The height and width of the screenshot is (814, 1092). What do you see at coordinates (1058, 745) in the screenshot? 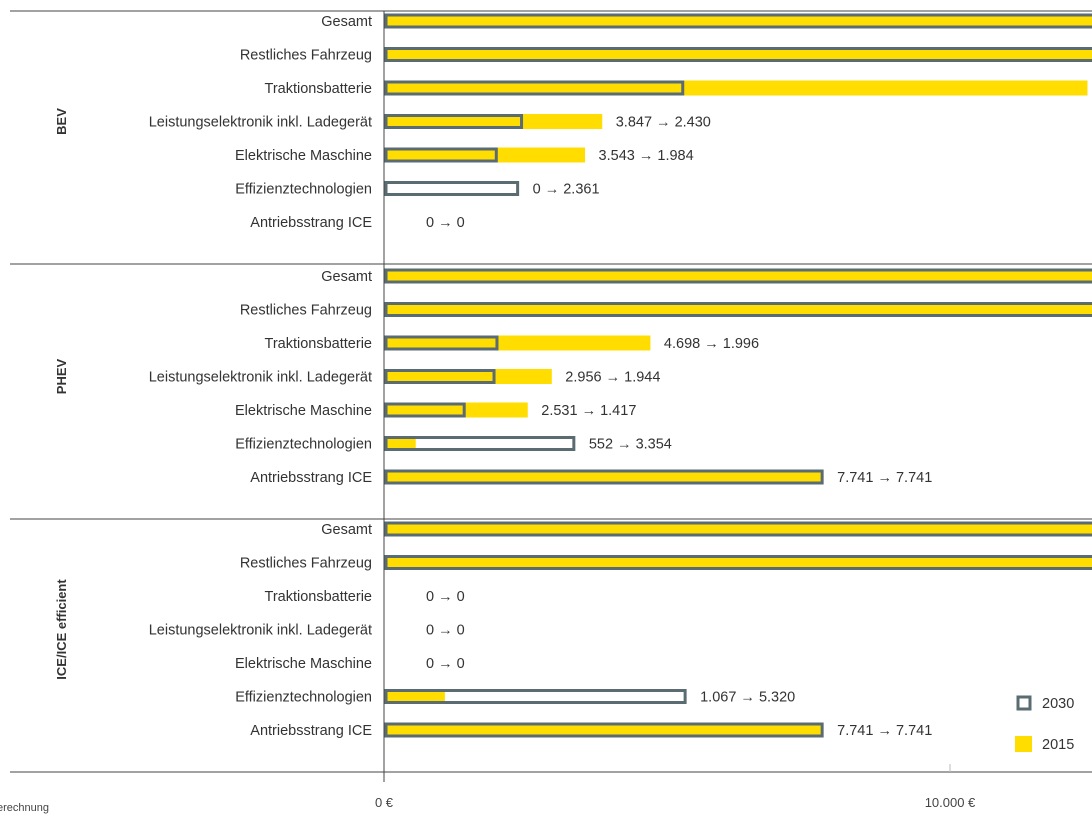
I see `legend-label: 2015` at bounding box center [1058, 745].